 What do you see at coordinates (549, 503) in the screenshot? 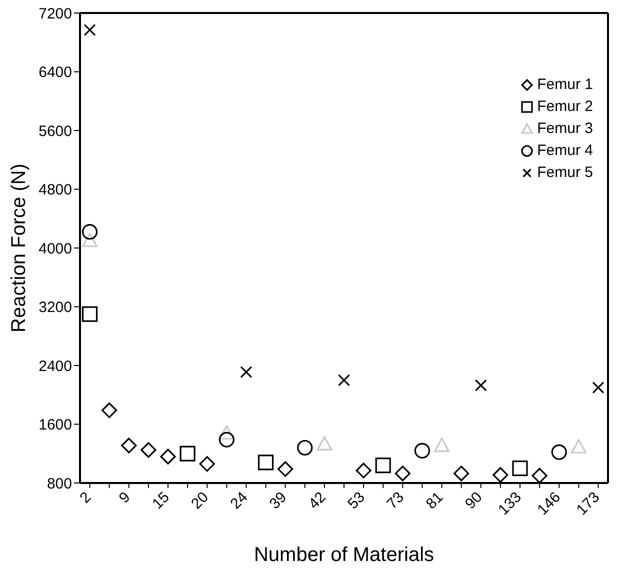
I see `x-tick-label: 146` at bounding box center [549, 503].